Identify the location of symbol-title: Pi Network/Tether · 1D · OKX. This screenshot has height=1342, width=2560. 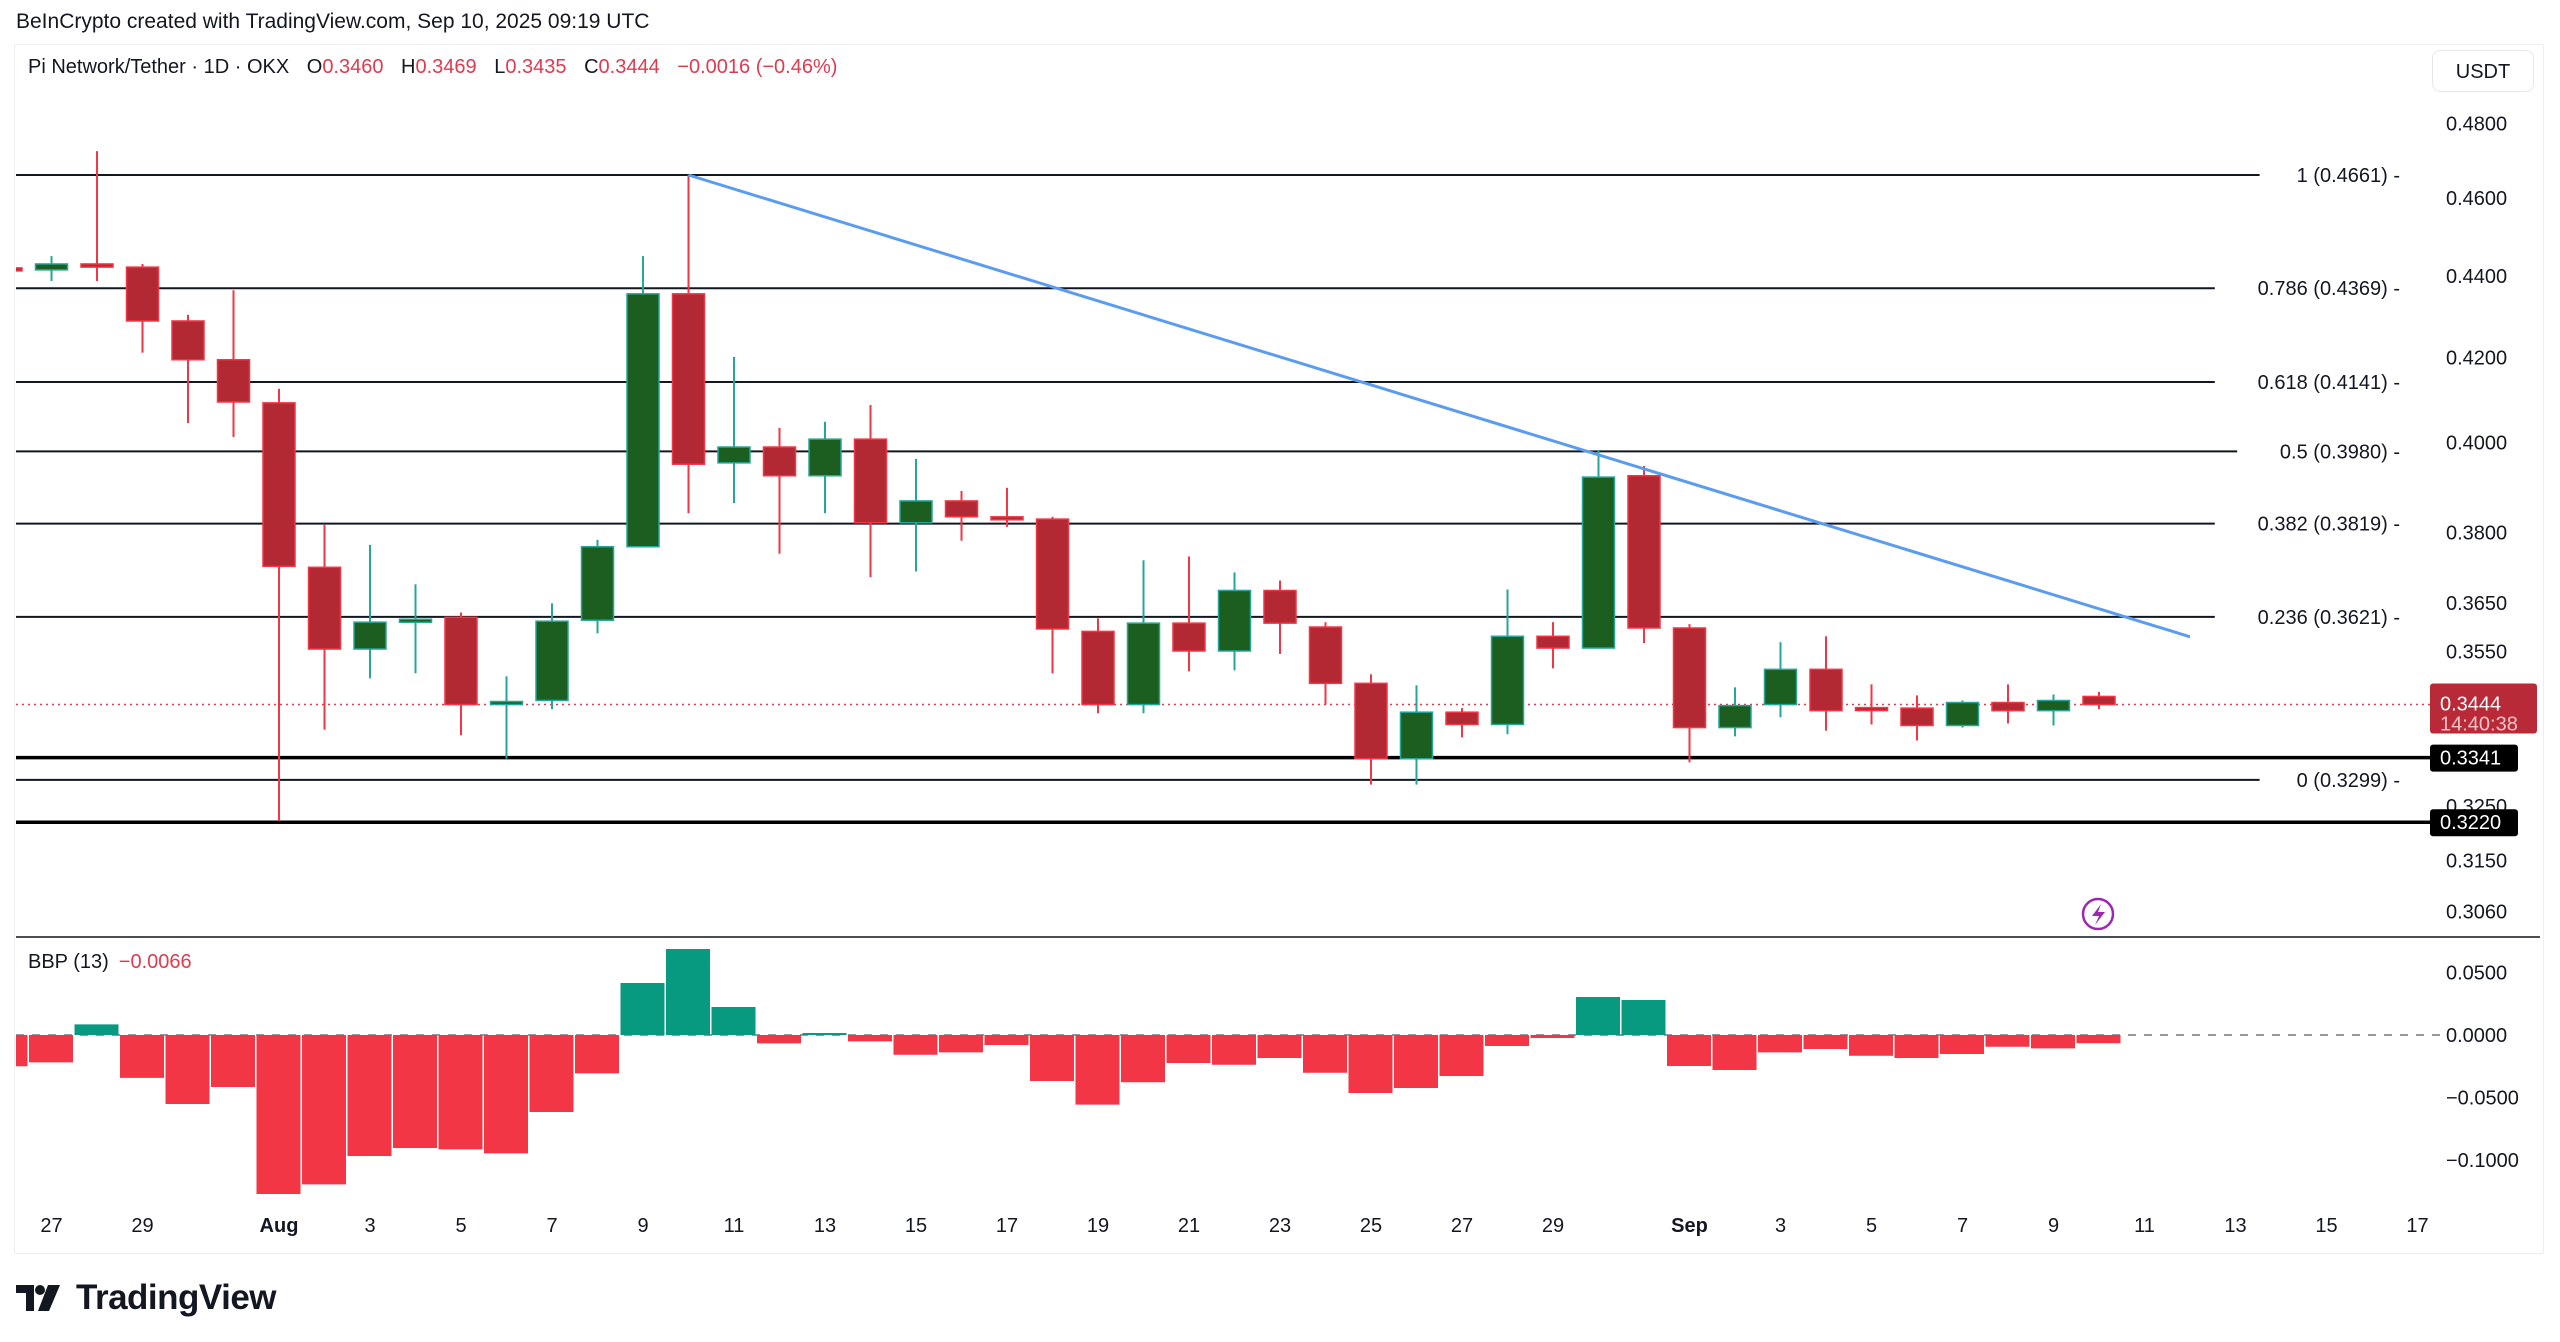
(159, 67).